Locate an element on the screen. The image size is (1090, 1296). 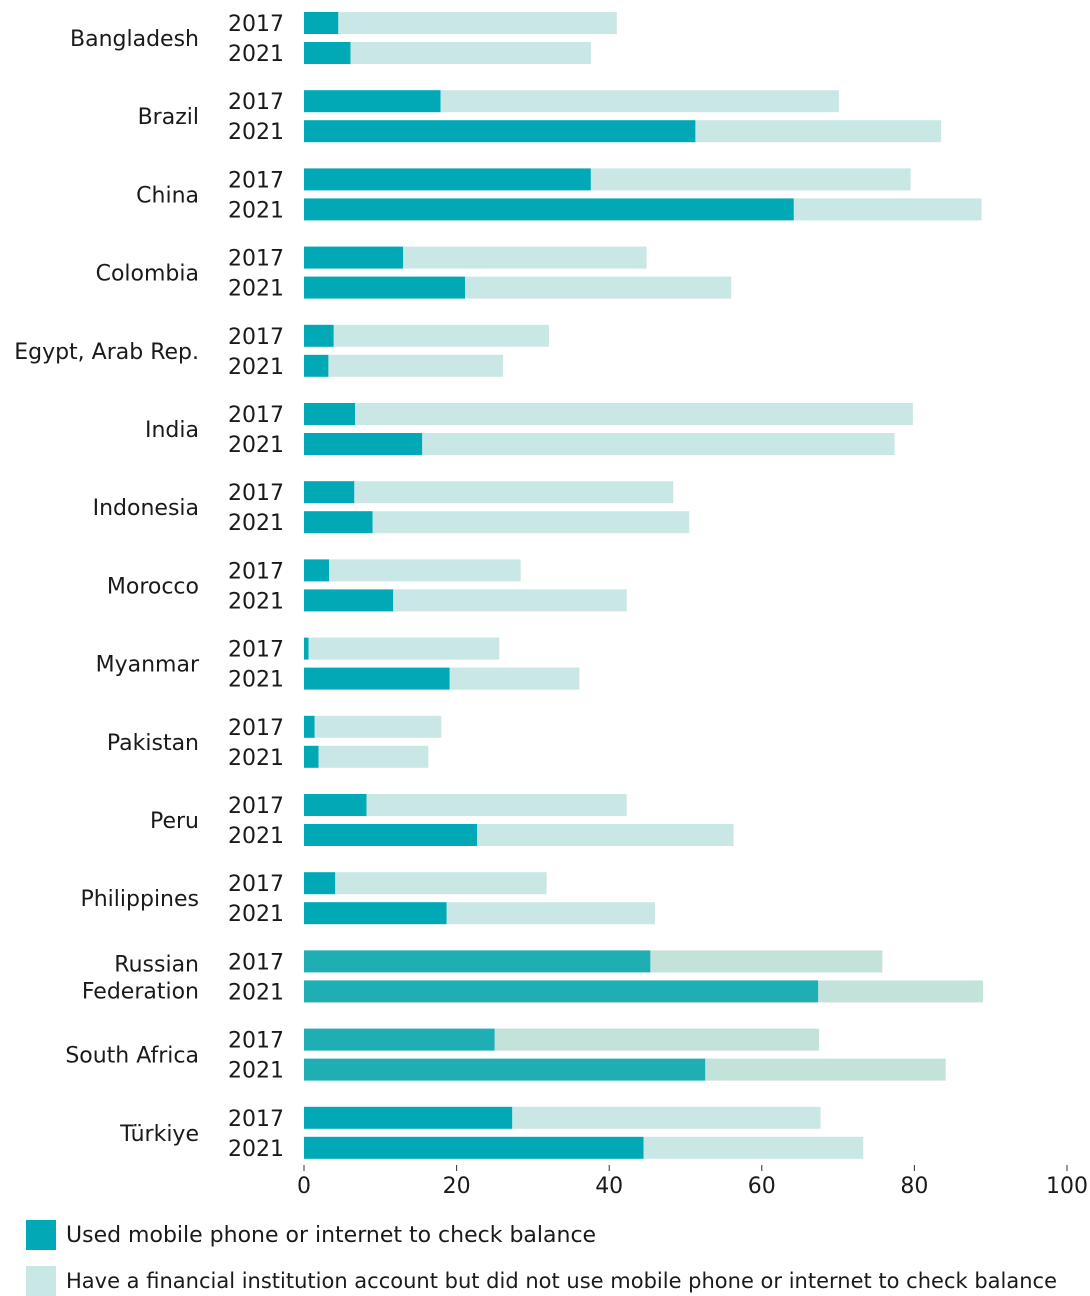
year-label-brazil-2017: 2017 is located at coordinates (256, 102).